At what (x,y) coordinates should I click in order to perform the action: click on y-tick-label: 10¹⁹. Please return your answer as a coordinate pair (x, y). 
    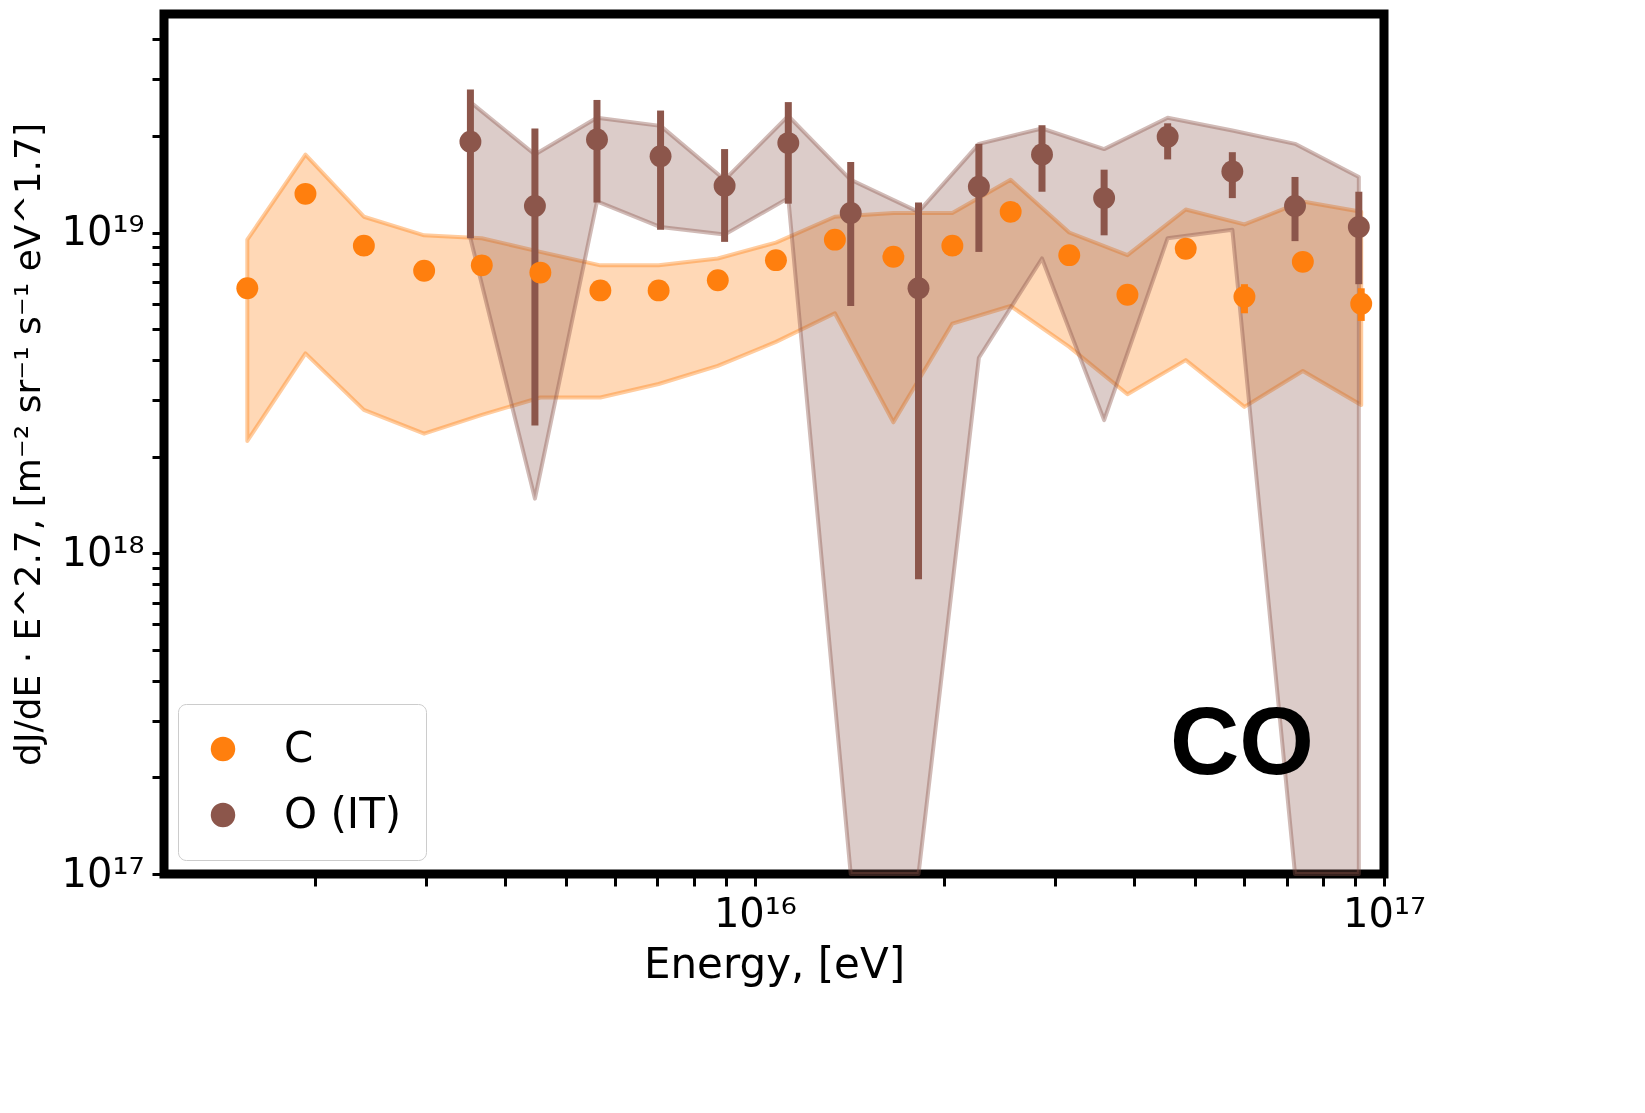
    Looking at the image, I should click on (103, 231).